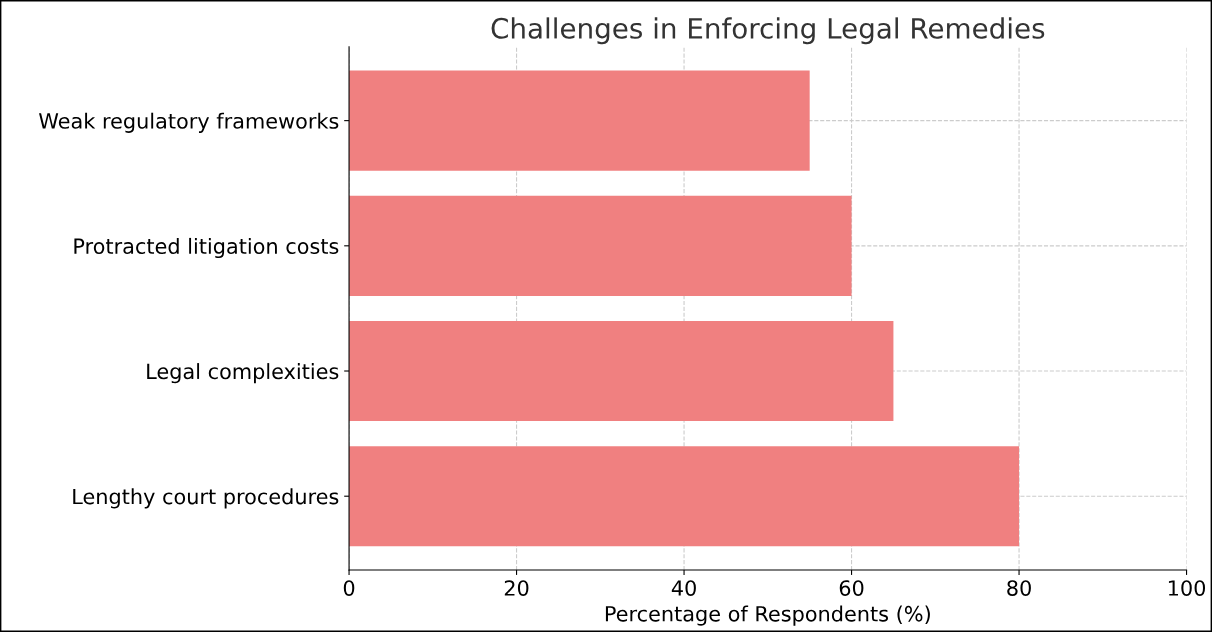  Describe the element at coordinates (768, 31) in the screenshot. I see `chart-title: Challenges in Enforcing Legal Remedies` at that location.